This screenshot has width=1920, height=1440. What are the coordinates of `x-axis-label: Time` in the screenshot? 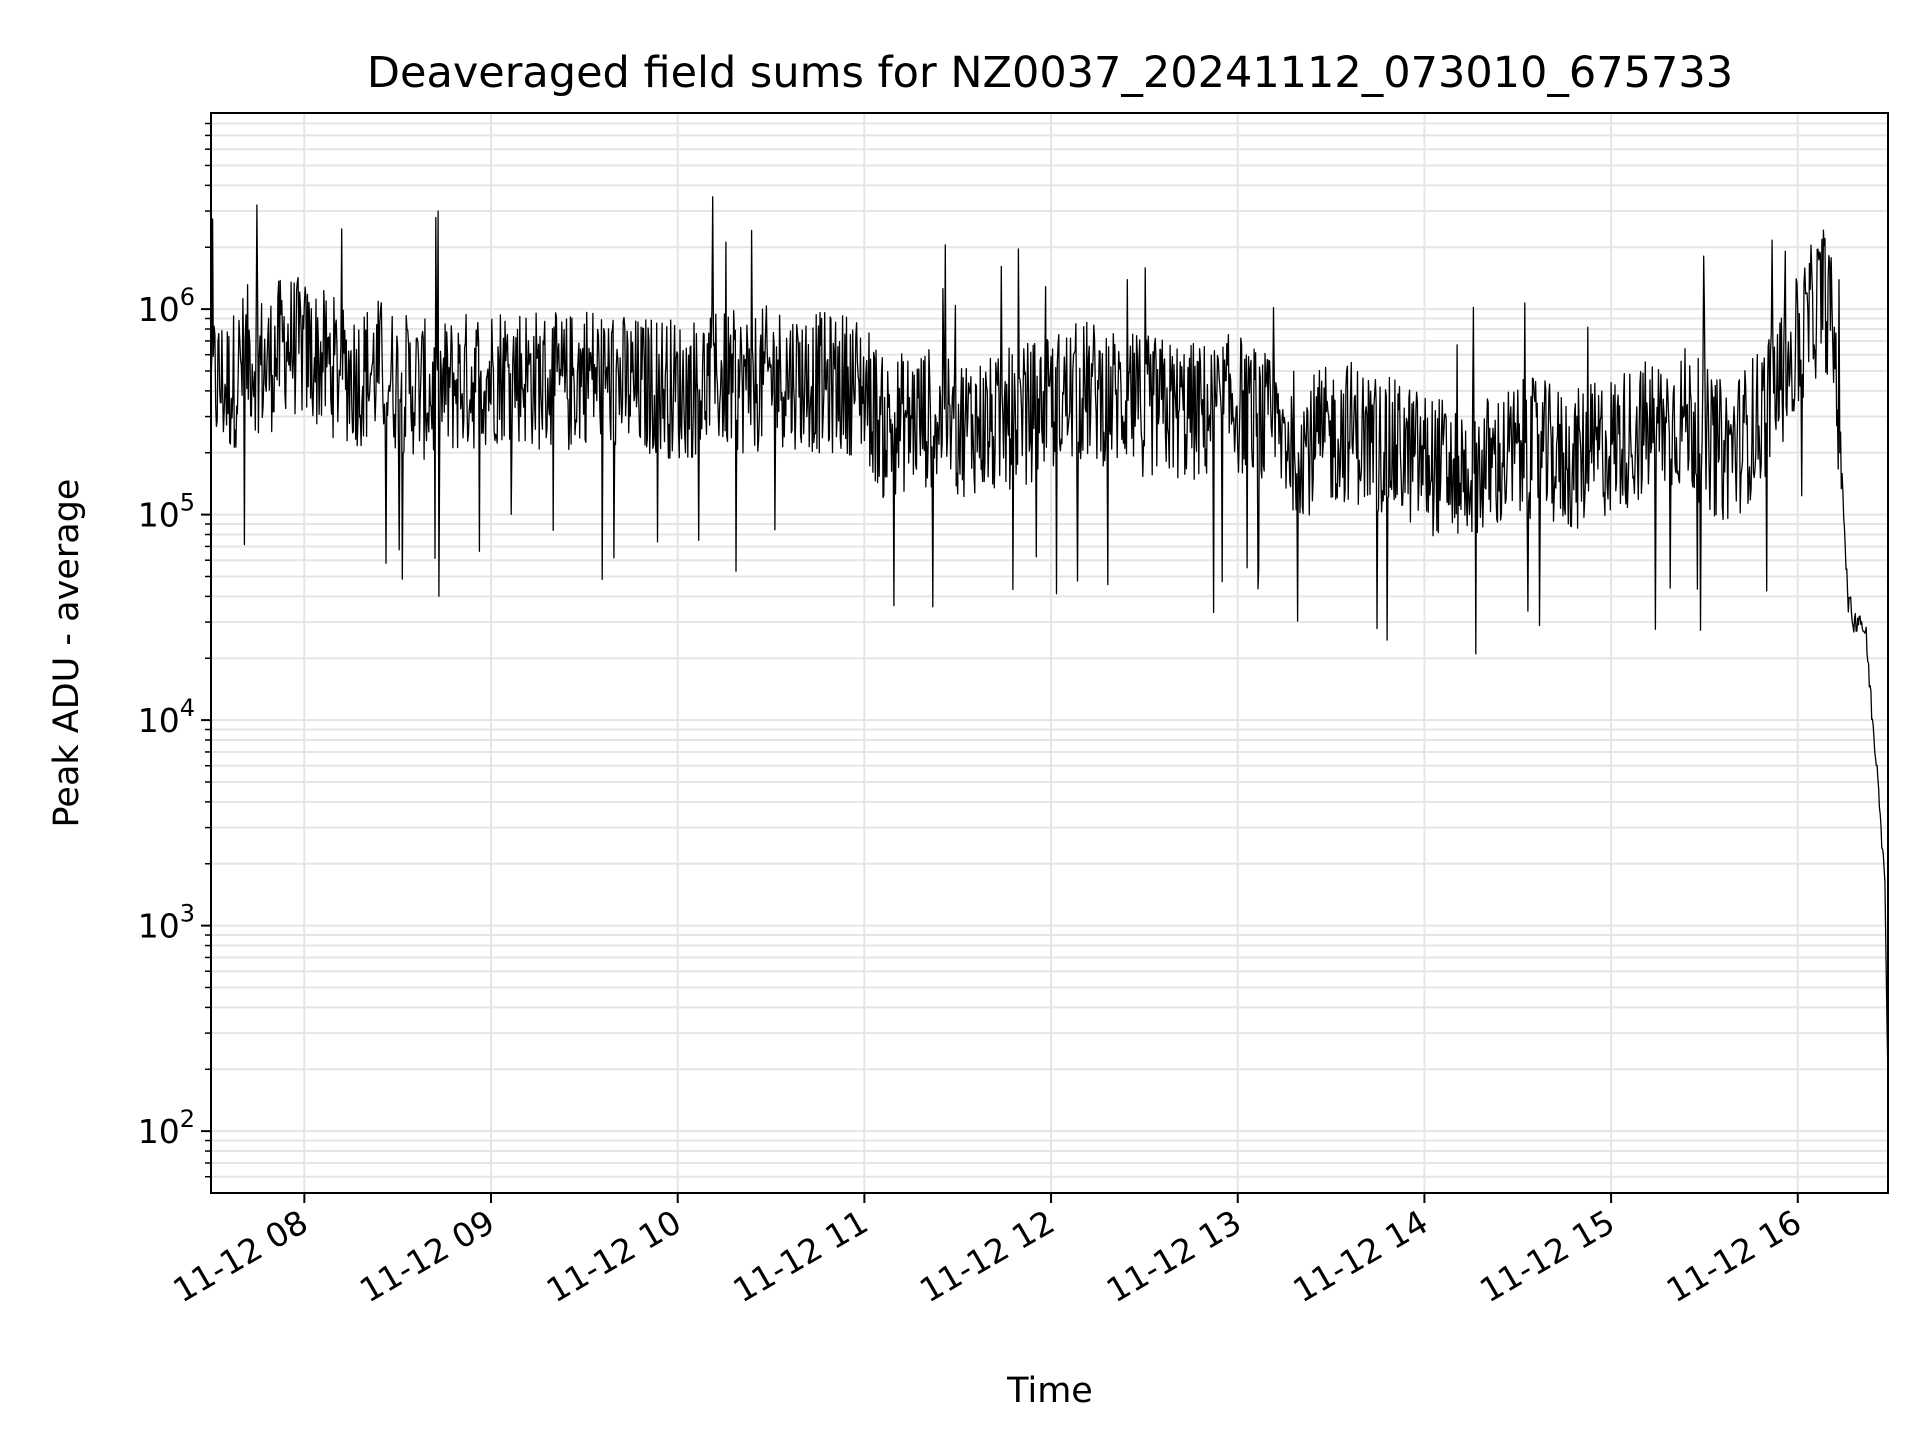 It's located at (1049, 1391).